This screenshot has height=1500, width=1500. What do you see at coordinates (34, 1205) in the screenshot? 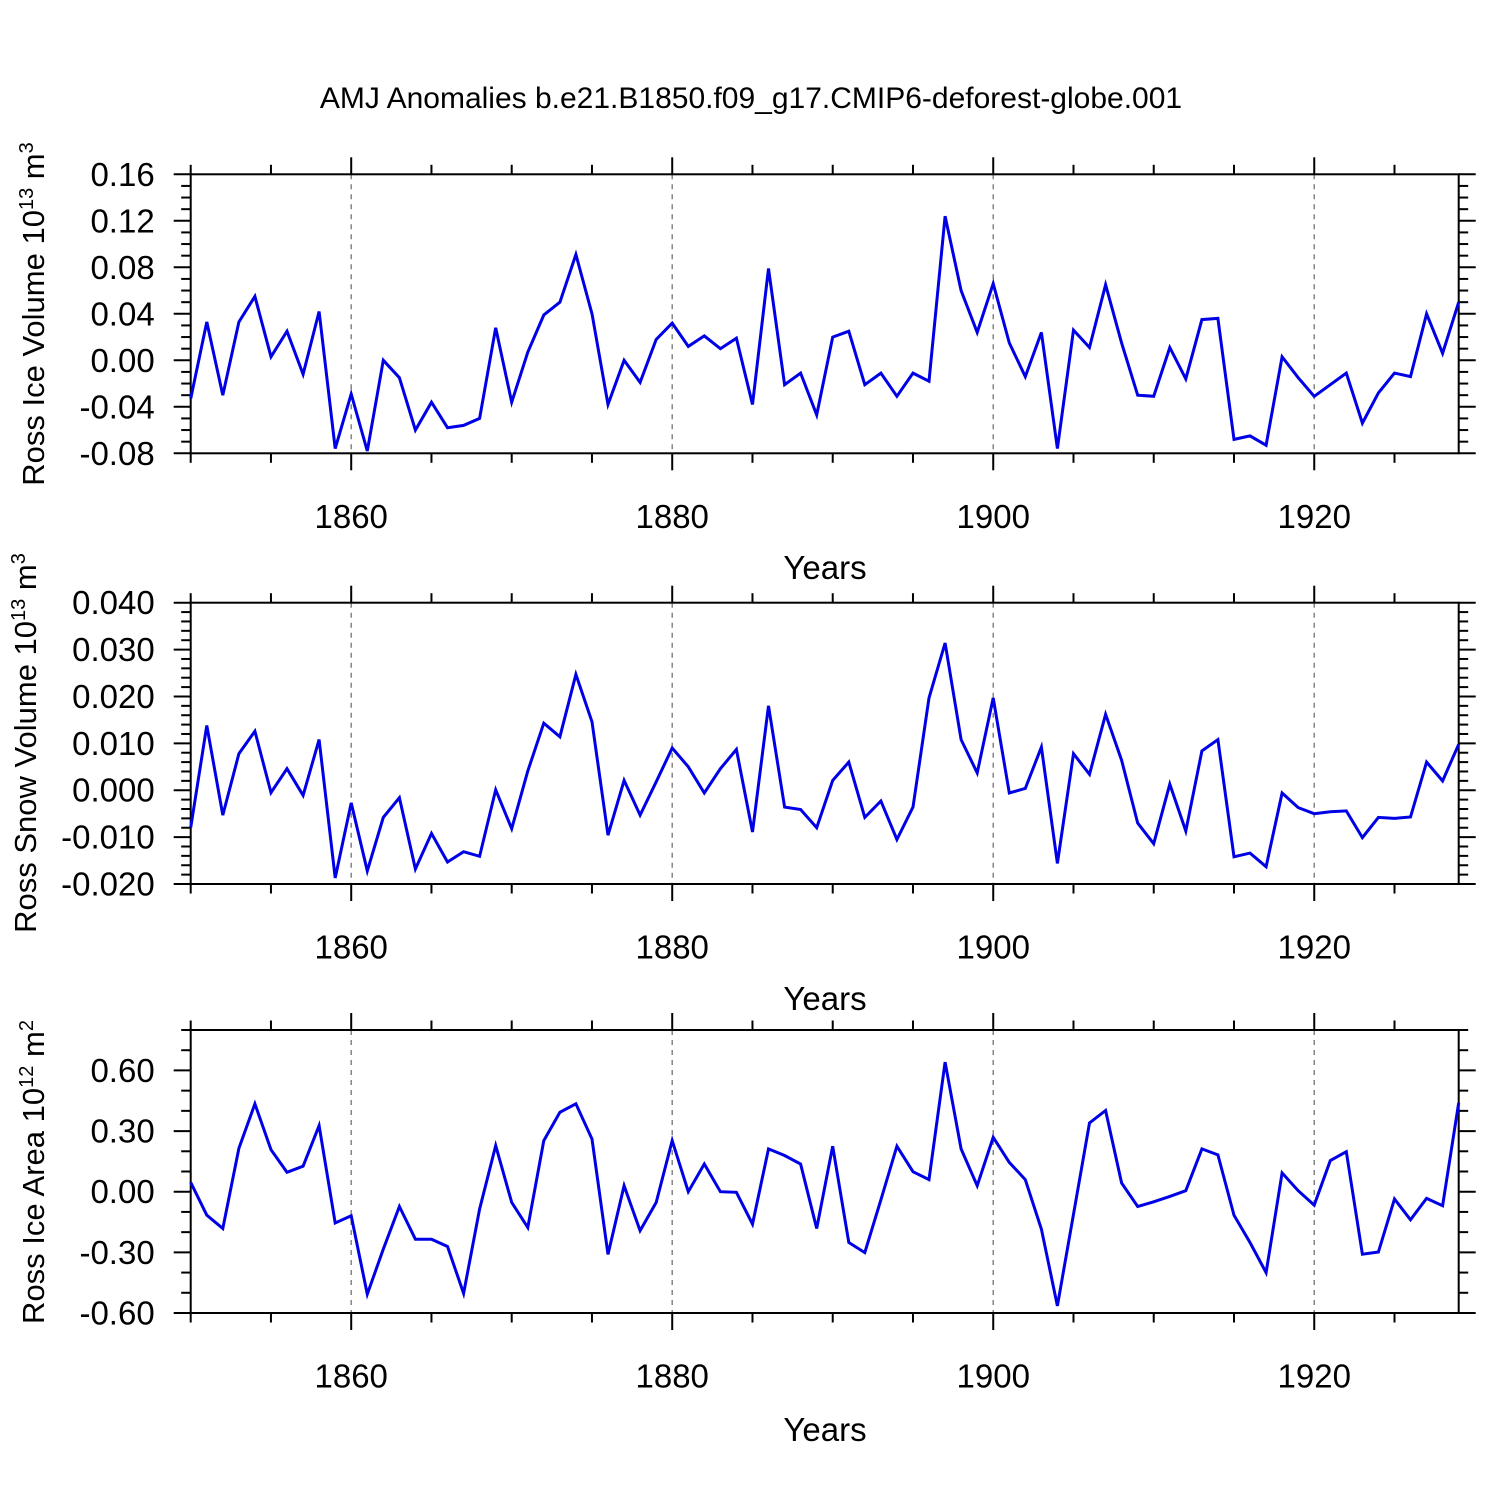
I see `y-axis-title-text: Ross Ice Area 10` at bounding box center [34, 1205].